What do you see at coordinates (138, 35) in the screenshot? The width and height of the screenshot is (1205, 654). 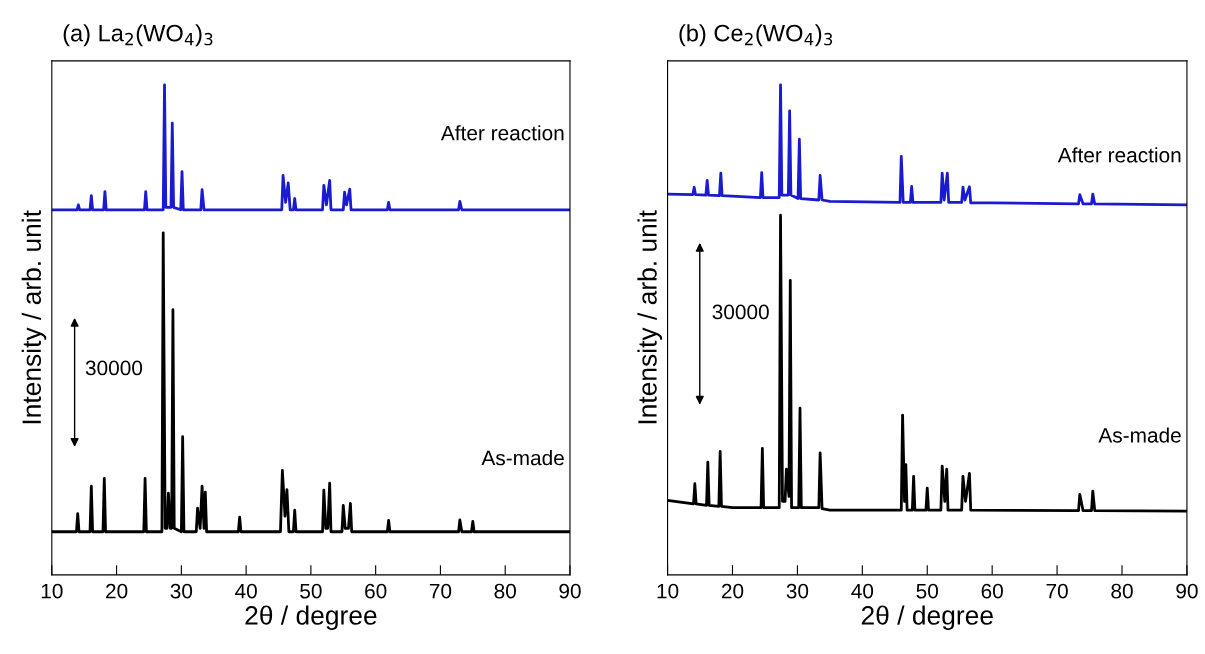 I see `chart-title: (a) La$_{2}$(WO$_{4}$)$_{3}$` at bounding box center [138, 35].